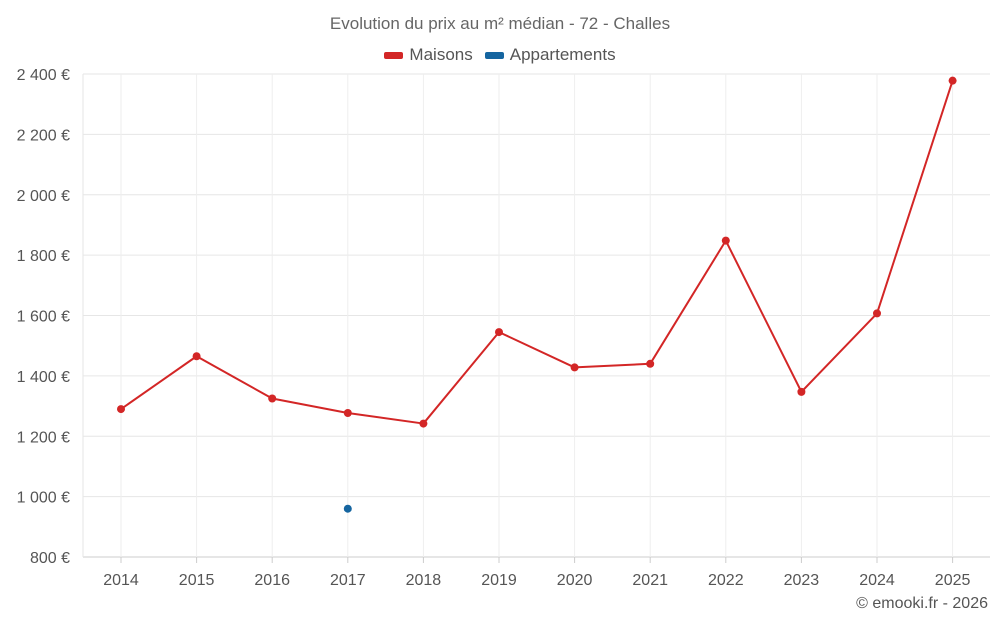 The width and height of the screenshot is (1000, 625). Describe the element at coordinates (575, 580) in the screenshot. I see `x-tick-label: 2020` at that location.